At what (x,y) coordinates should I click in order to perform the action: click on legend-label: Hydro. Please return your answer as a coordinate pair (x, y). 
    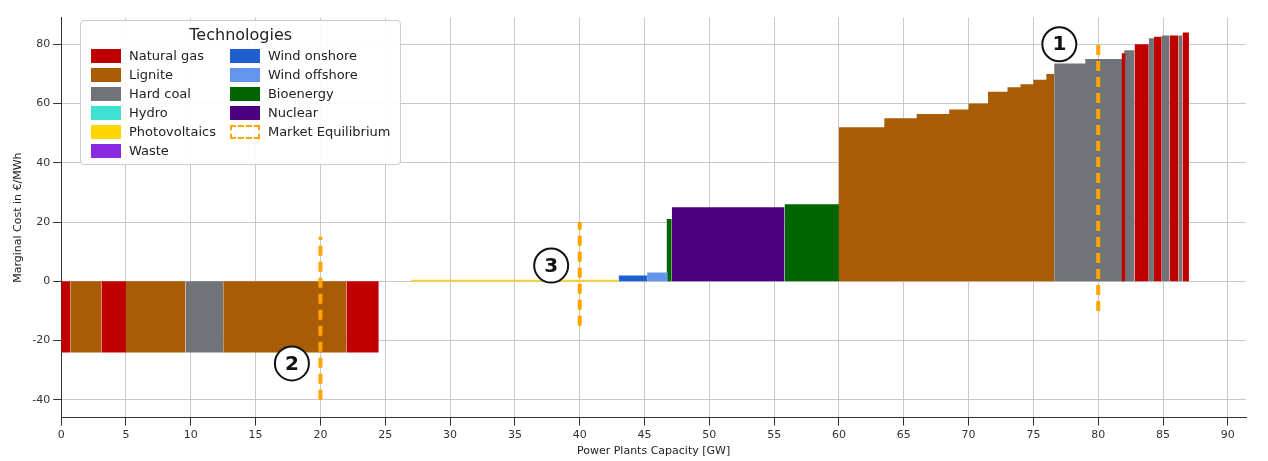
    Looking at the image, I should click on (148, 112).